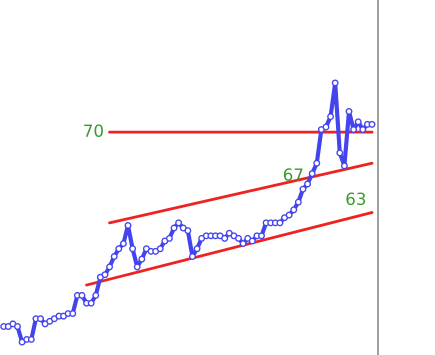 This screenshot has height=355, width=435. I want to click on series-label: 67, so click(293, 174).